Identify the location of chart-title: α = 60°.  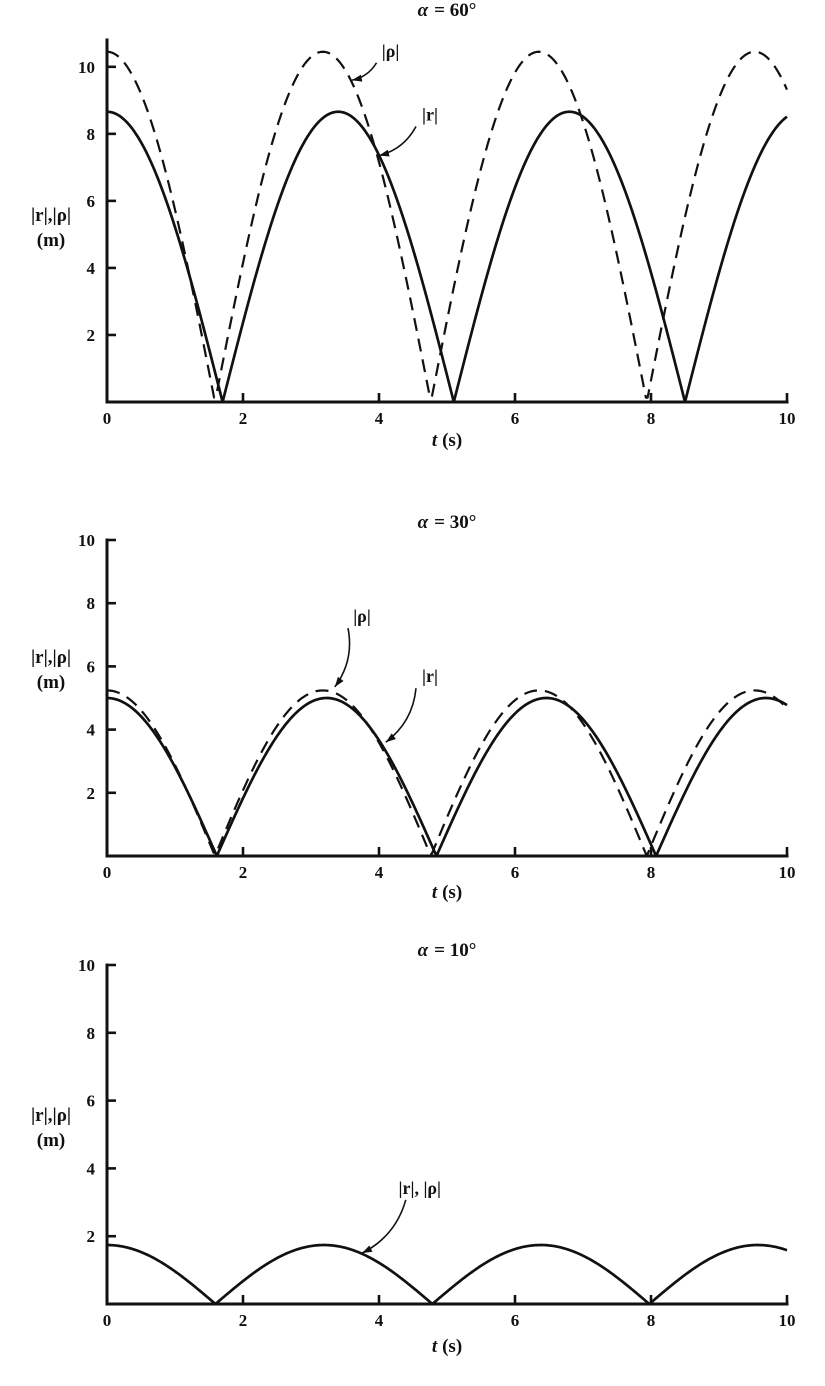
(447, 11).